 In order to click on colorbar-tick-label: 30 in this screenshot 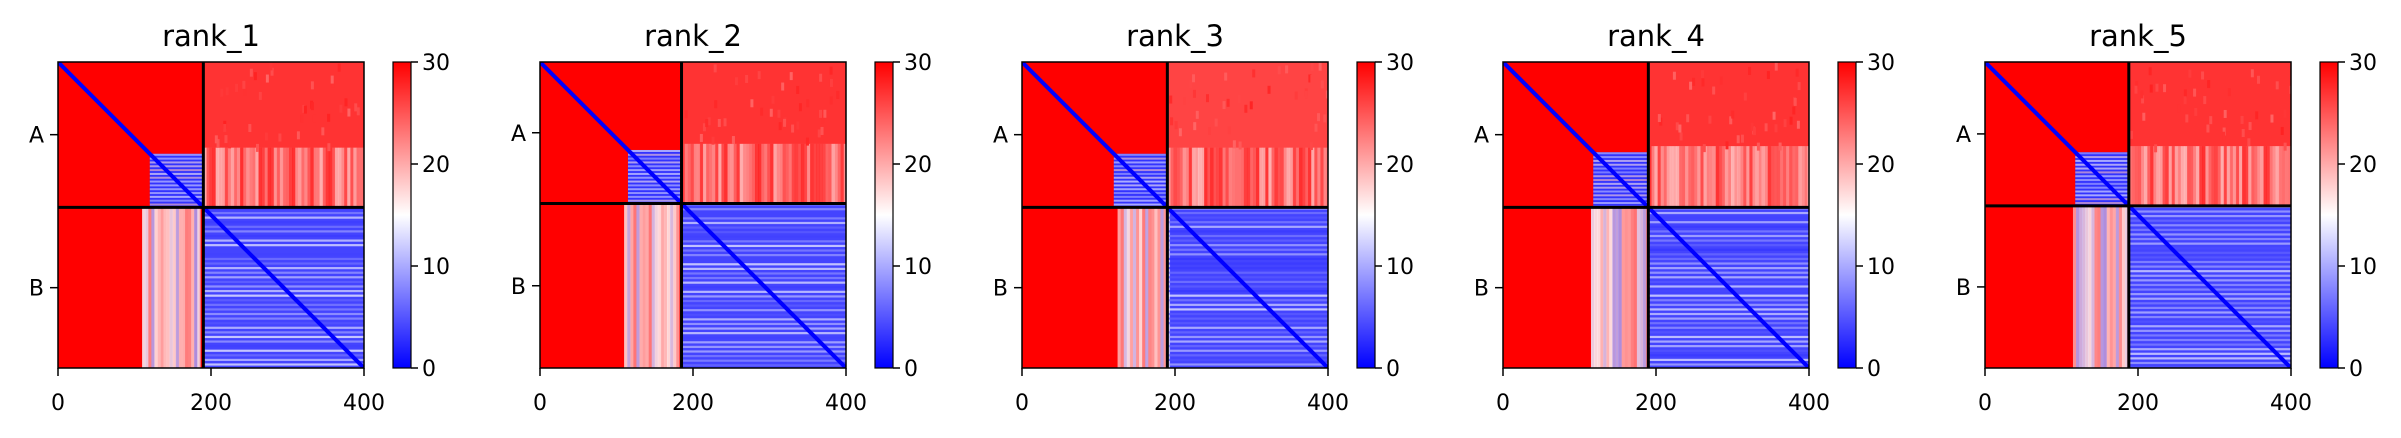, I will do `click(2363, 63)`.